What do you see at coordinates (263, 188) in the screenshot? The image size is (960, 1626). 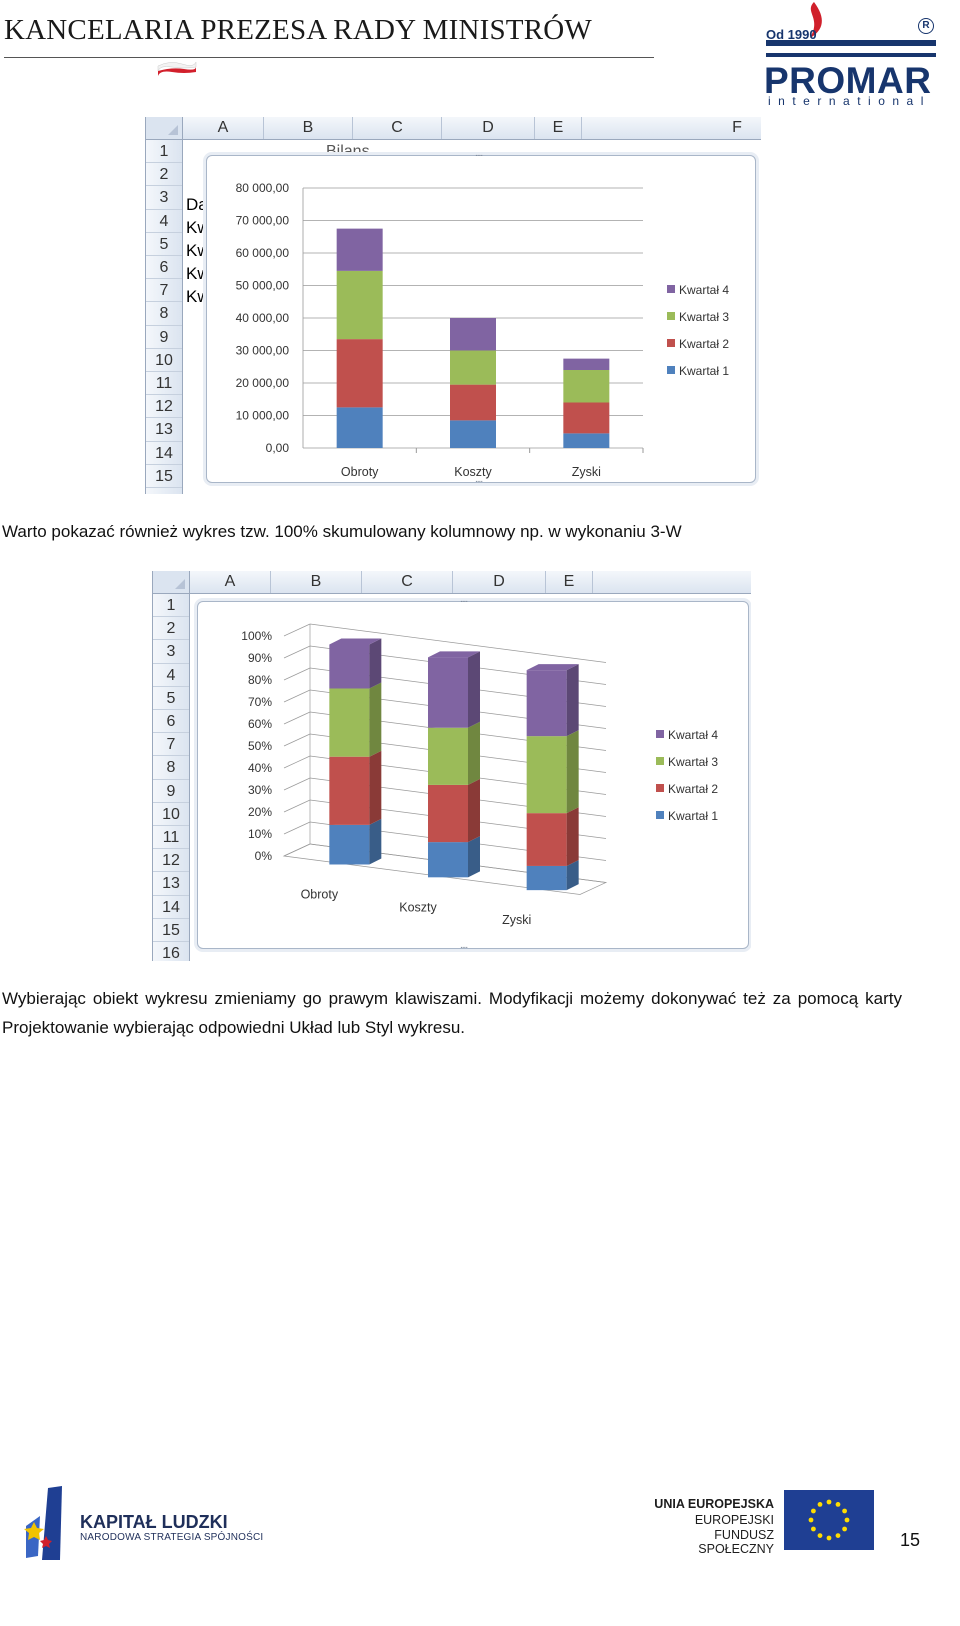 I see `y-tick-label: 80 000,00` at bounding box center [263, 188].